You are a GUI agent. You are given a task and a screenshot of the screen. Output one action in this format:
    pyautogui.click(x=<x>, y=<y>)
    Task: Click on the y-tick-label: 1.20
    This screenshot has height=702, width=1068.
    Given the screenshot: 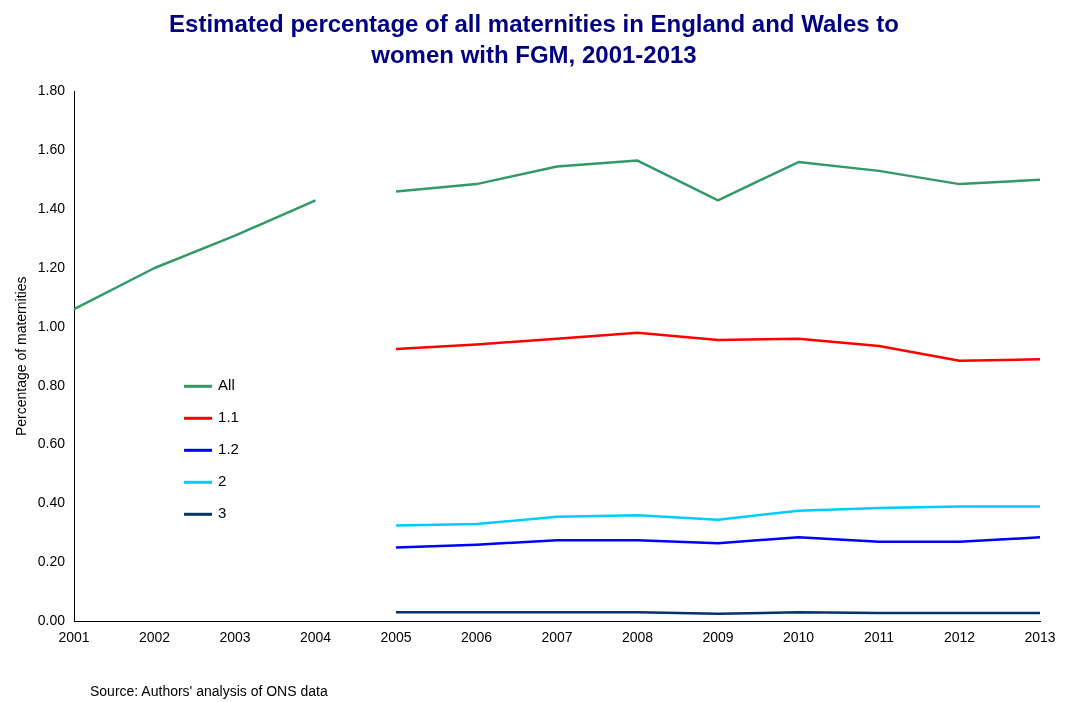 What is the action you would take?
    pyautogui.click(x=51, y=266)
    